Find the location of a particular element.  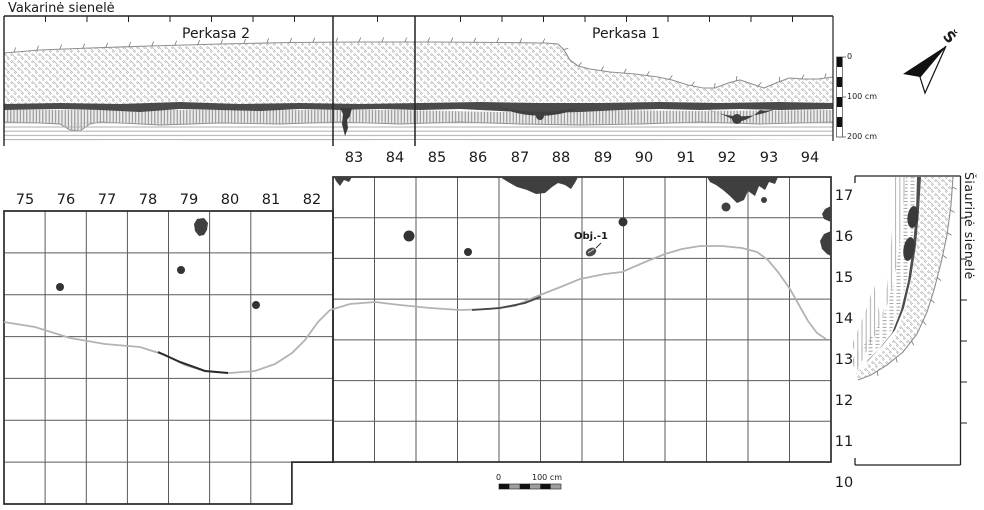

north-wall-title: Šiaurinė sienelė is located at coordinates (969, 226).